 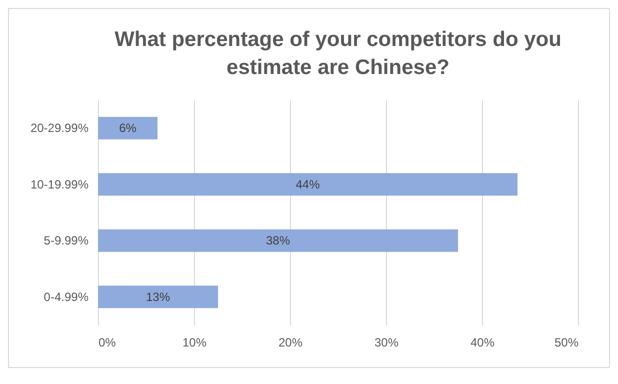 I want to click on y-tick-label: 20-29.99%, so click(x=59, y=128).